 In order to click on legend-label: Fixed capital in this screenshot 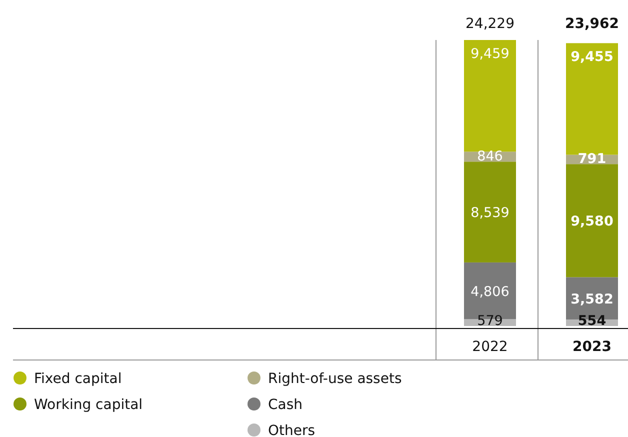, I will do `click(78, 379)`.